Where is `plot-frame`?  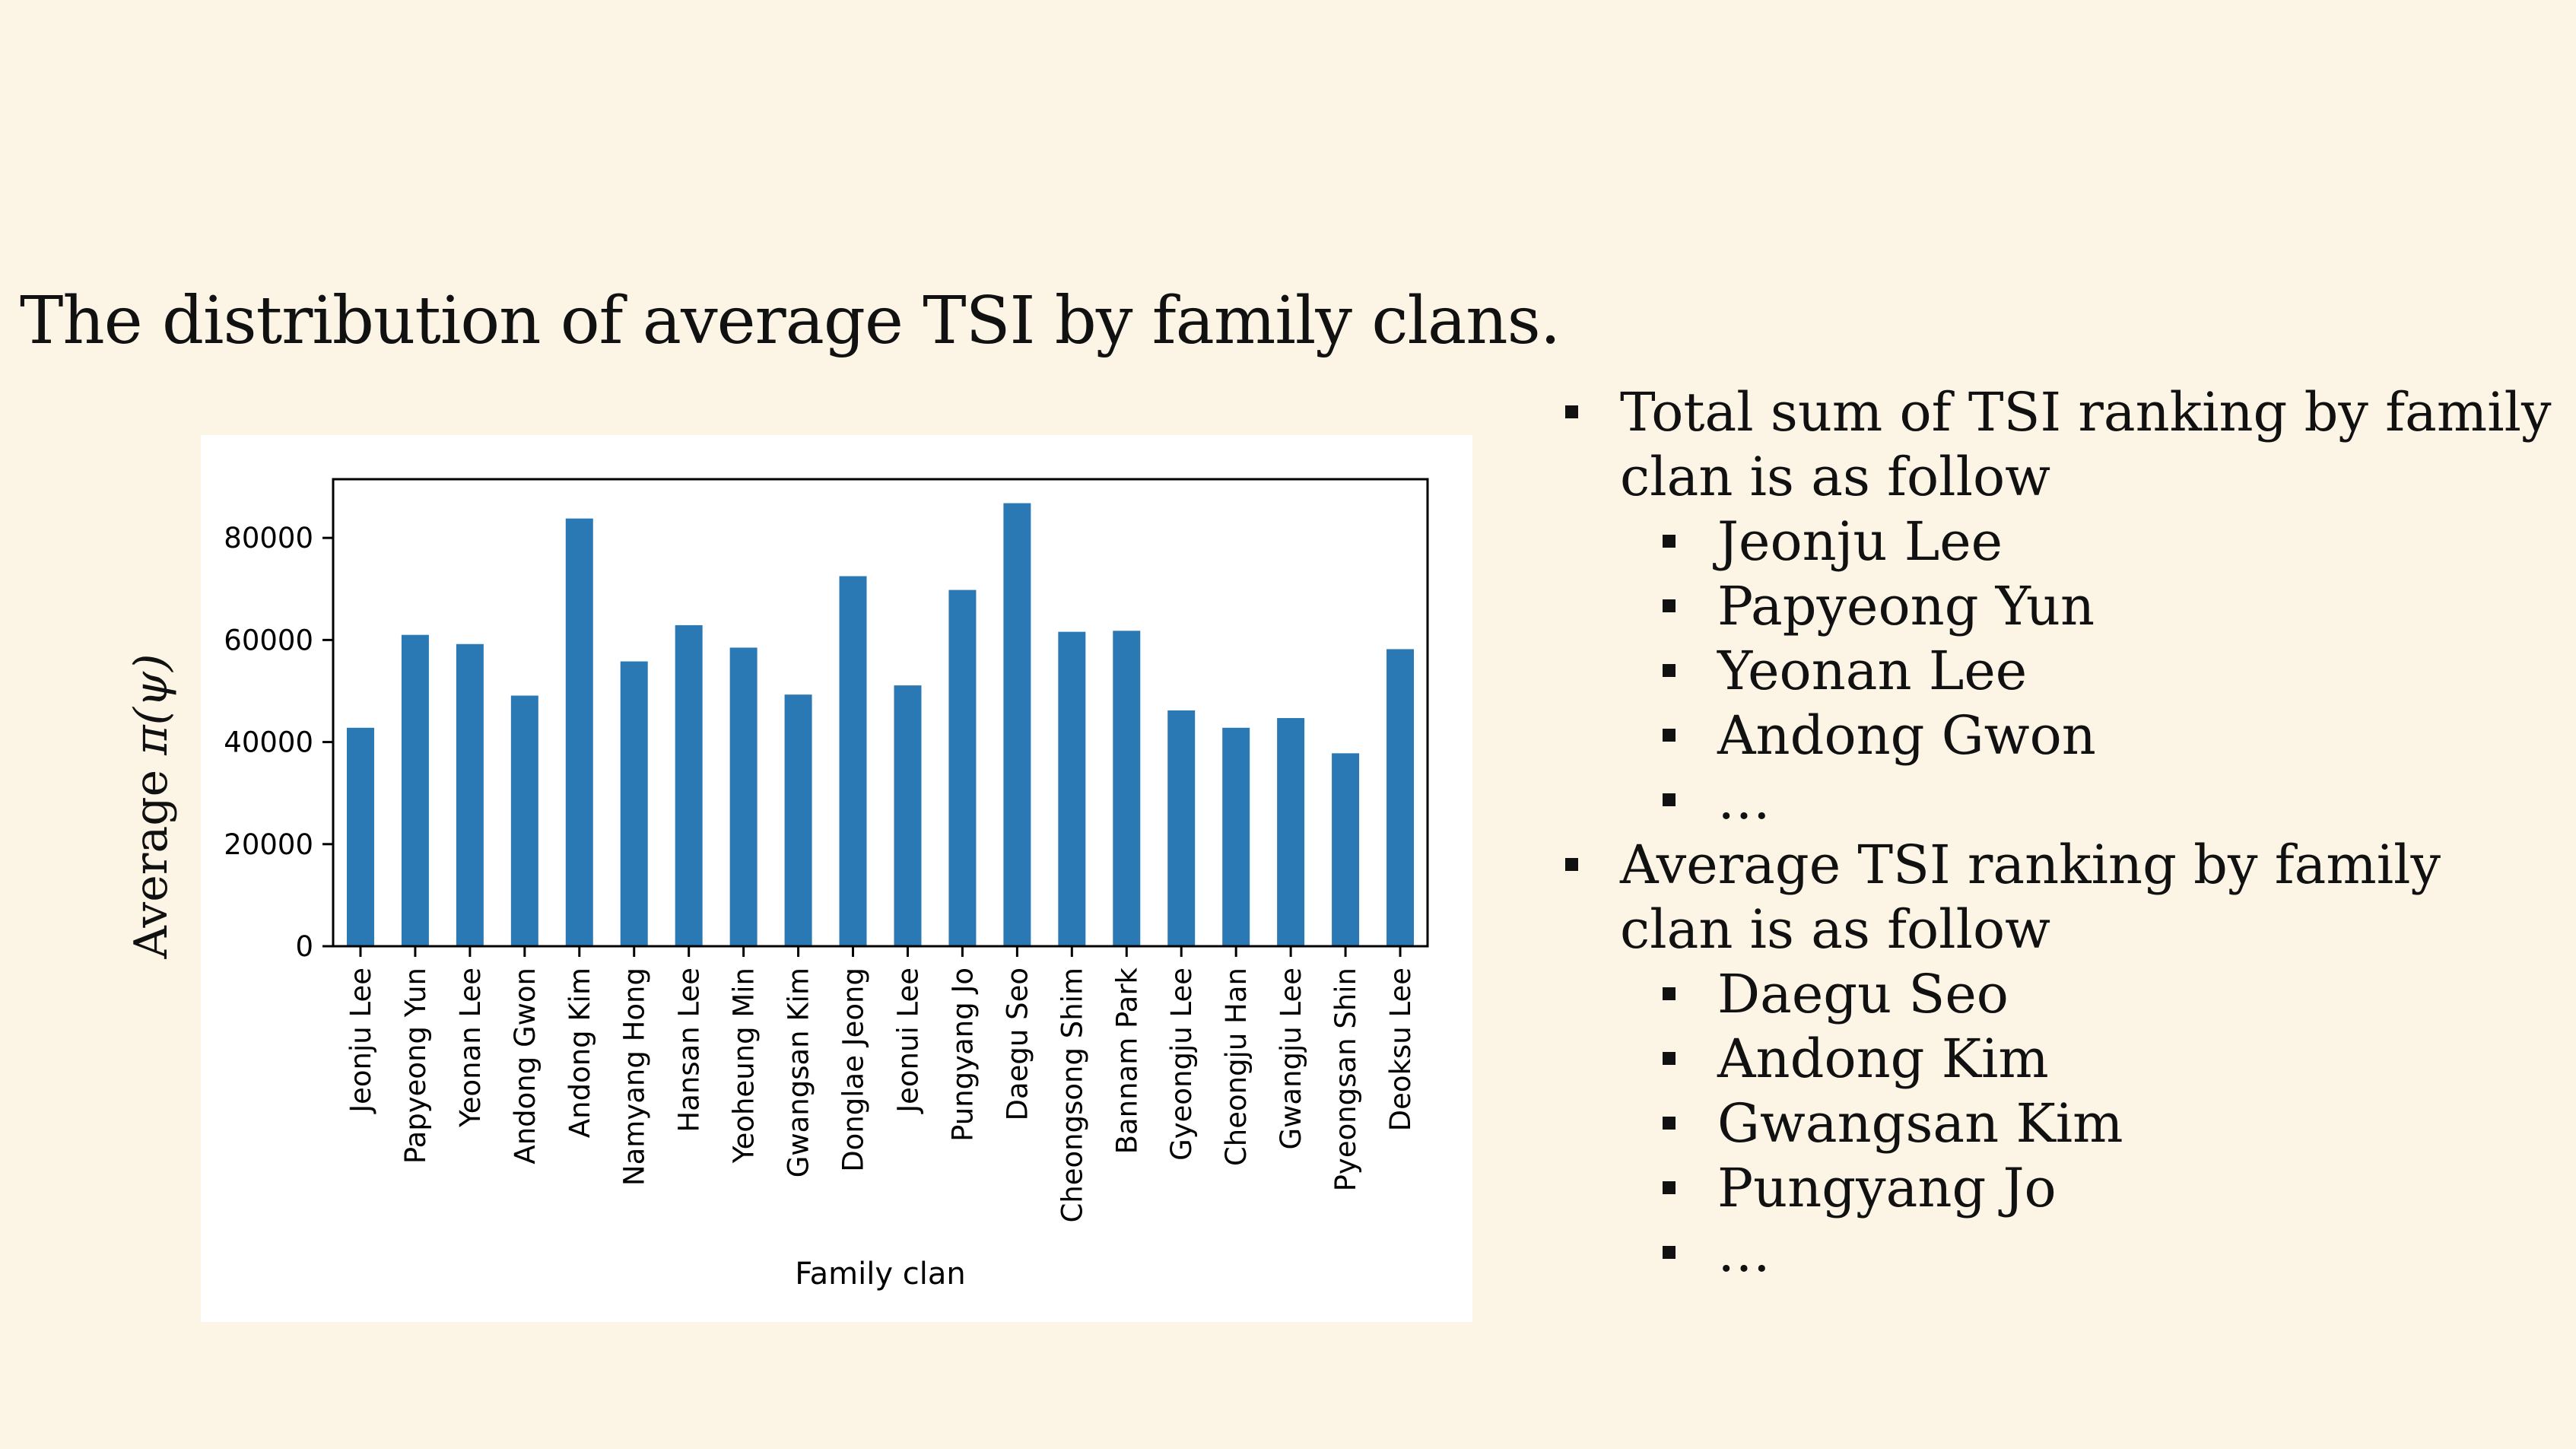
plot-frame is located at coordinates (880, 713).